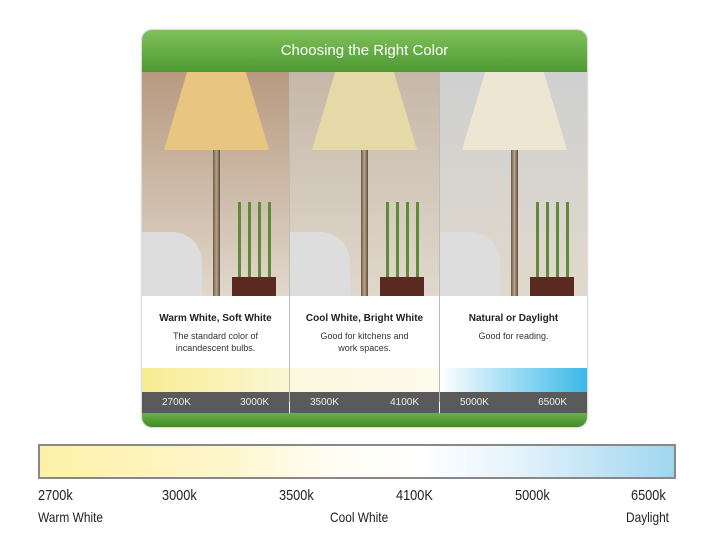 The image size is (707, 552). Describe the element at coordinates (552, 402) in the screenshot. I see `kelvin-high: 6500K` at that location.